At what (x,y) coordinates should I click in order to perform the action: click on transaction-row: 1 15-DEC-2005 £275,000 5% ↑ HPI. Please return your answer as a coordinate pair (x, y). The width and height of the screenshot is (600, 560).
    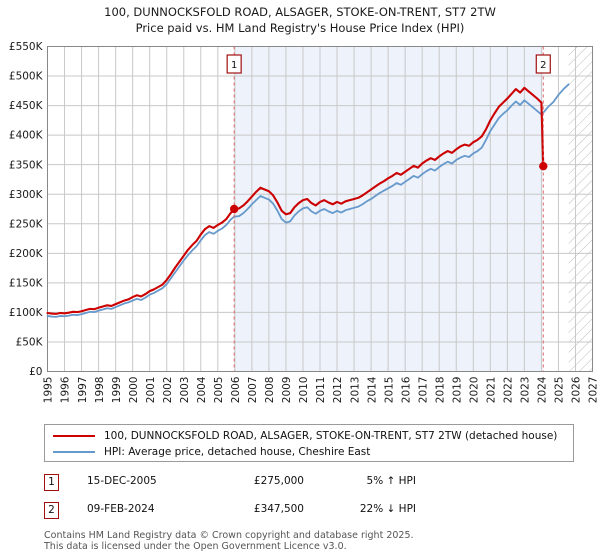
    Looking at the image, I should click on (314, 484).